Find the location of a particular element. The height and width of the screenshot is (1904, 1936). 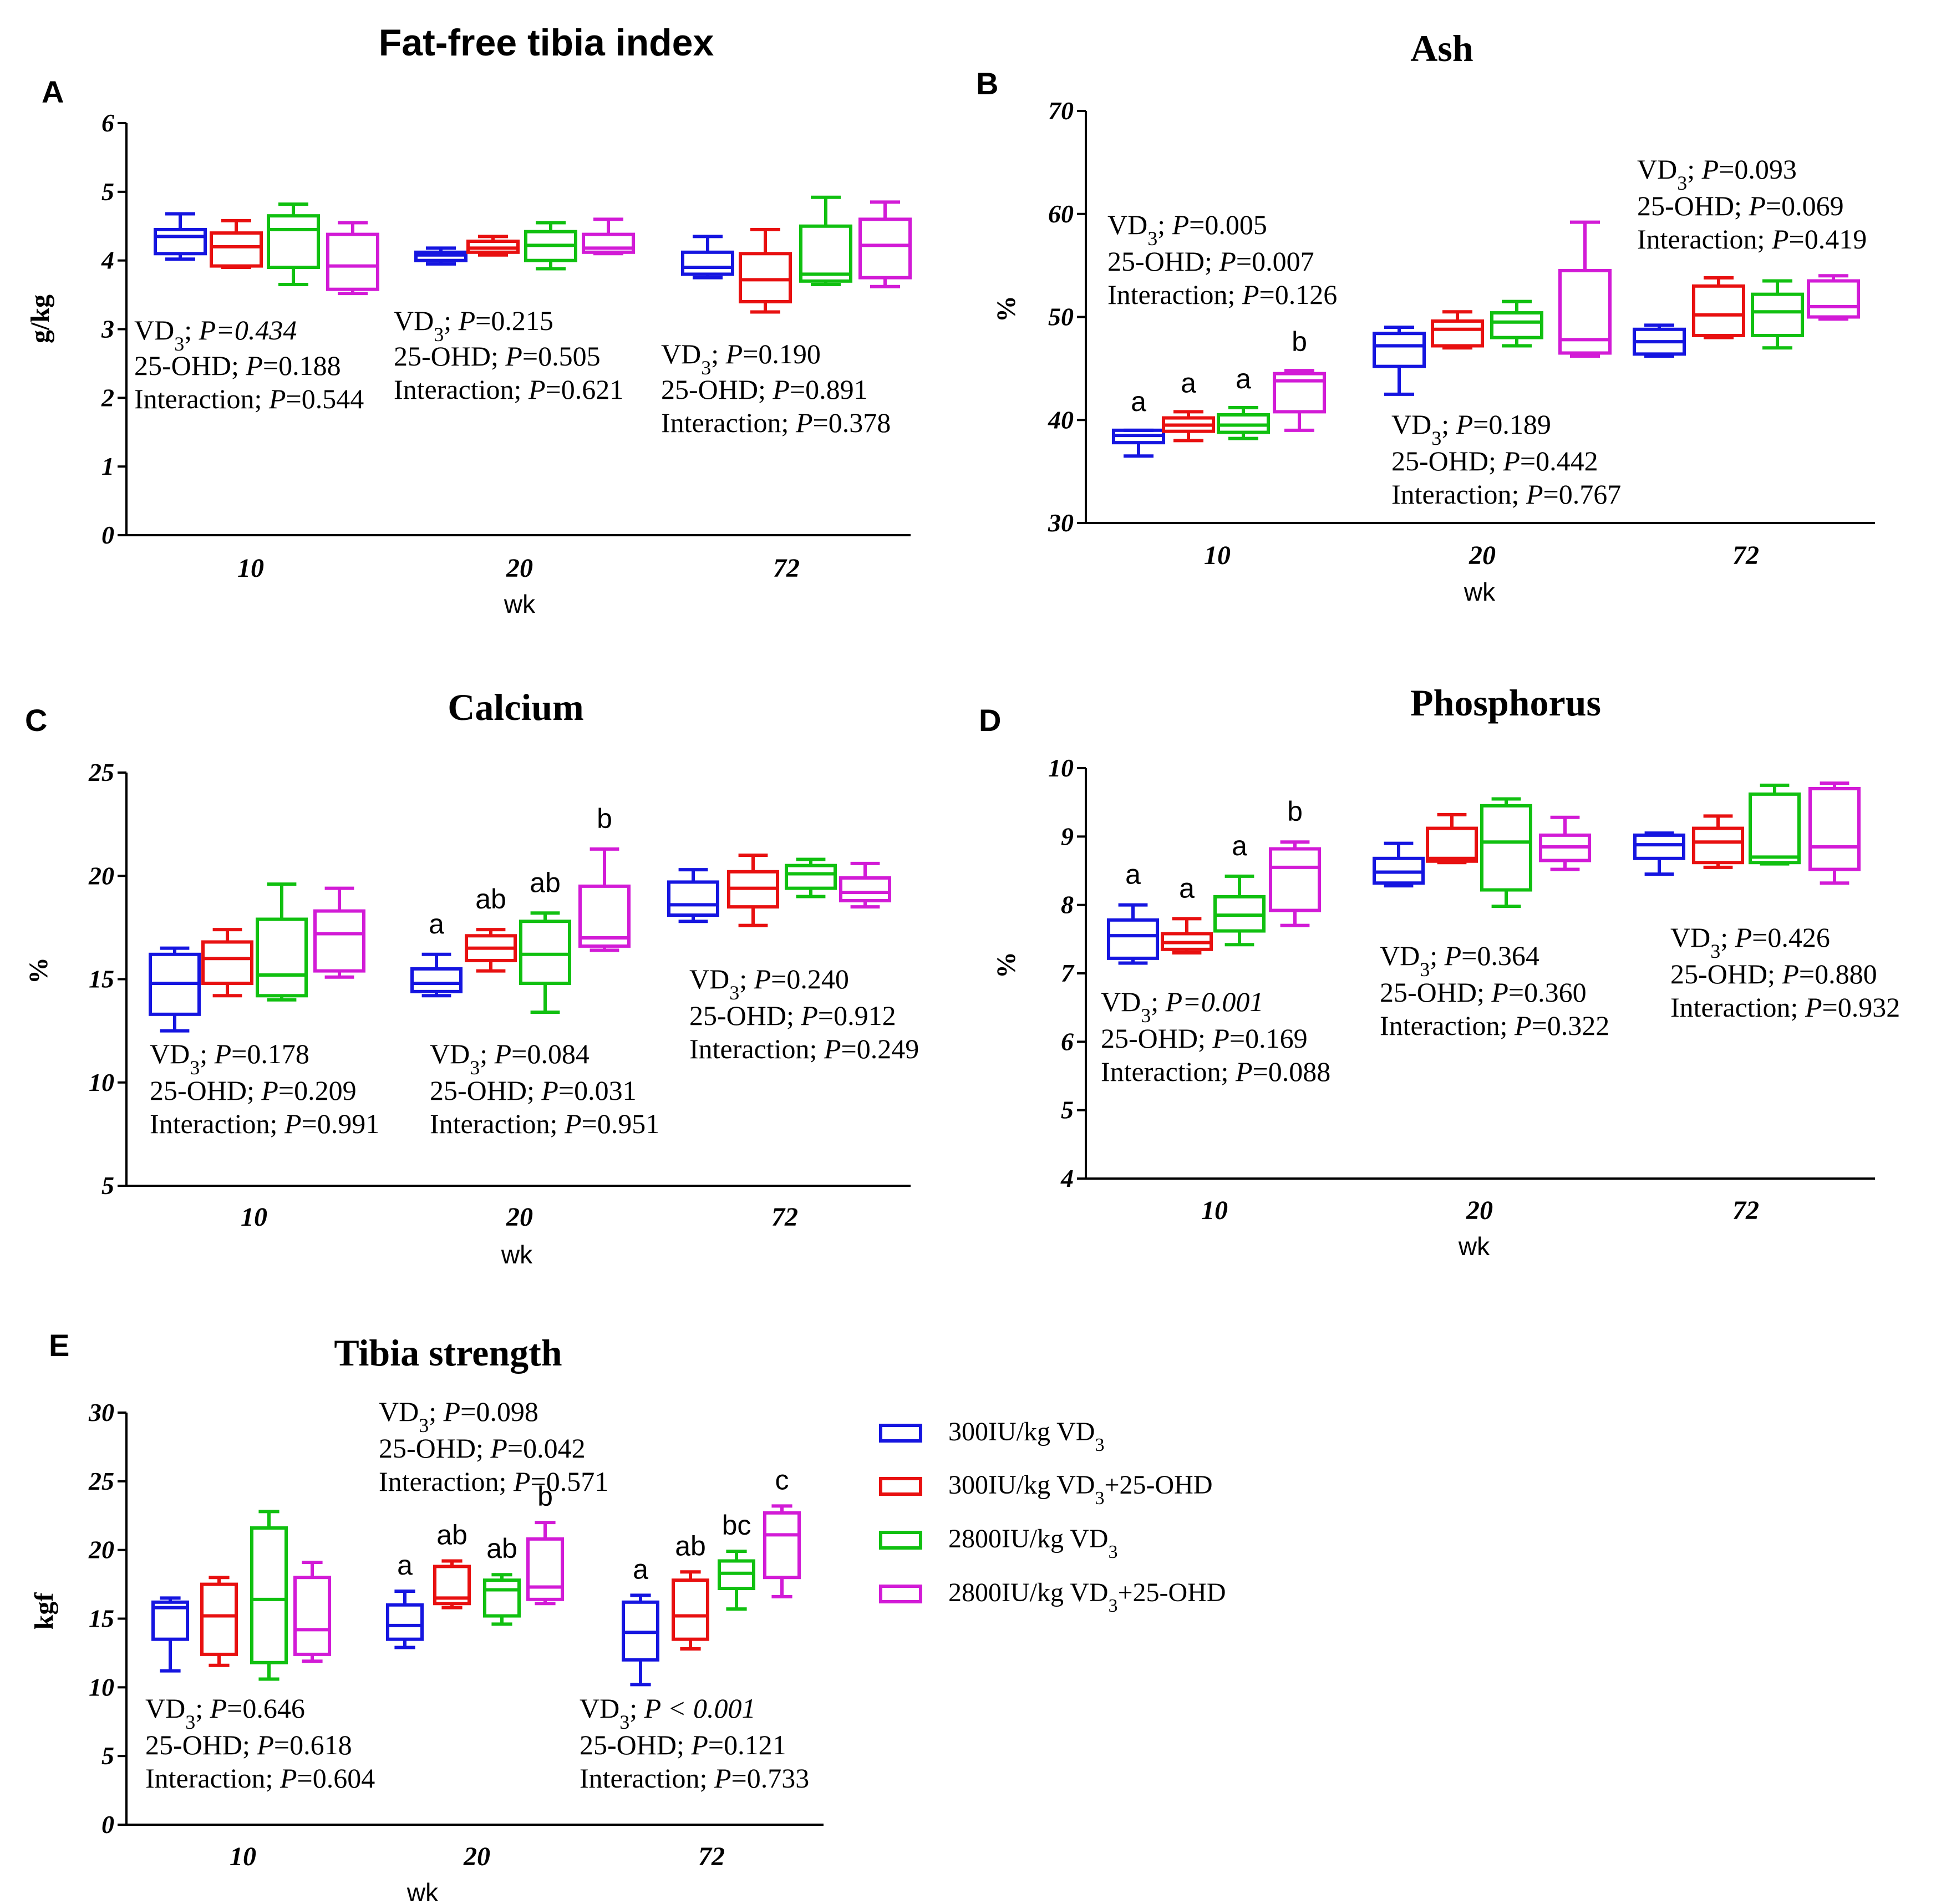

stat-vd3-value: =0.001 is located at coordinates (1222, 1001).